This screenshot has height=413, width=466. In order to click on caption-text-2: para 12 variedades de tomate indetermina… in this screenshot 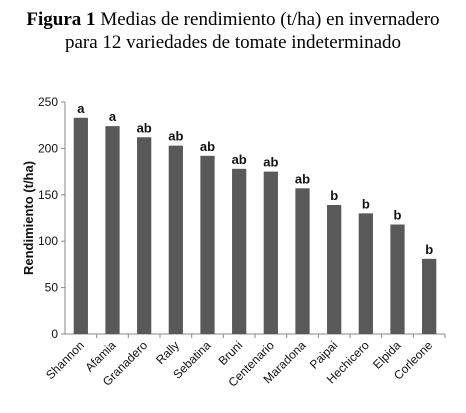, I will do `click(233, 42)`.